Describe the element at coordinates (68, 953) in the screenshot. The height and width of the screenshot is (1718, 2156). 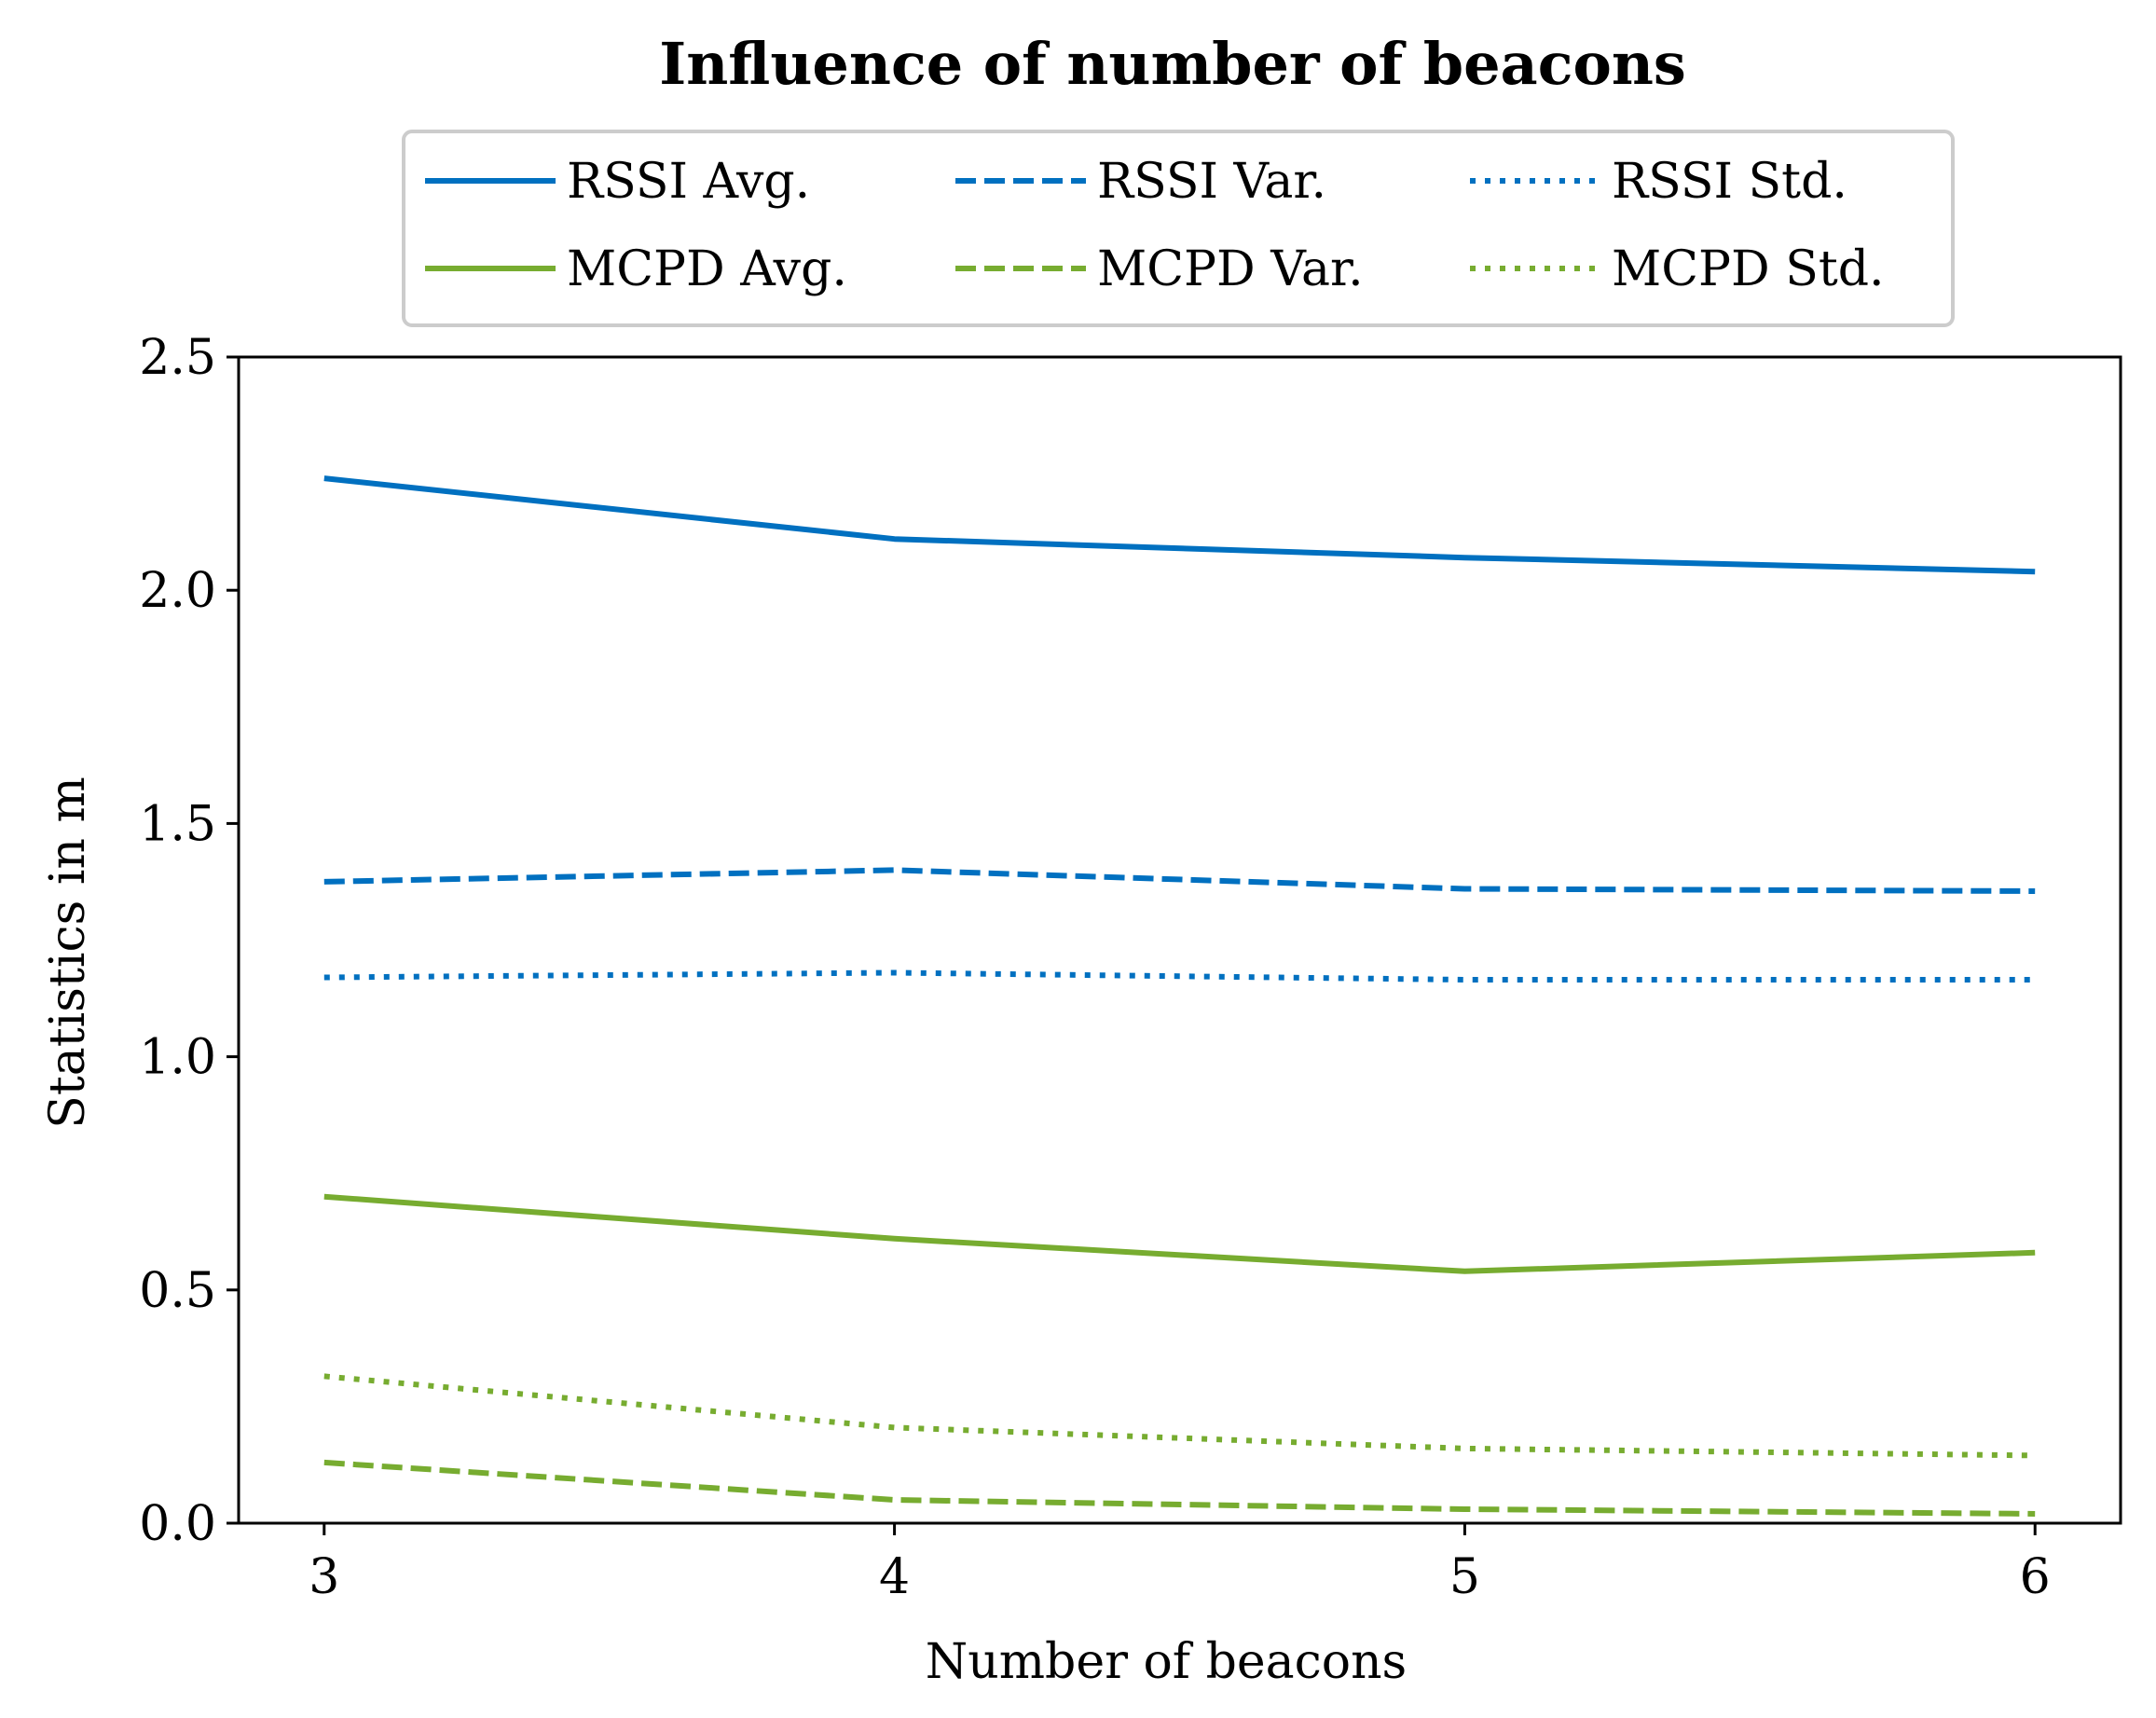
I see `y-axis-label: Statistics in m` at that location.